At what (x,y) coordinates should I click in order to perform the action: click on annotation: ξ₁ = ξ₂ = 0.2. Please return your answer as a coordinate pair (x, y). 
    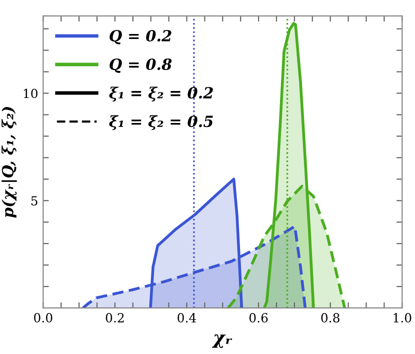
    Looking at the image, I should click on (161, 94).